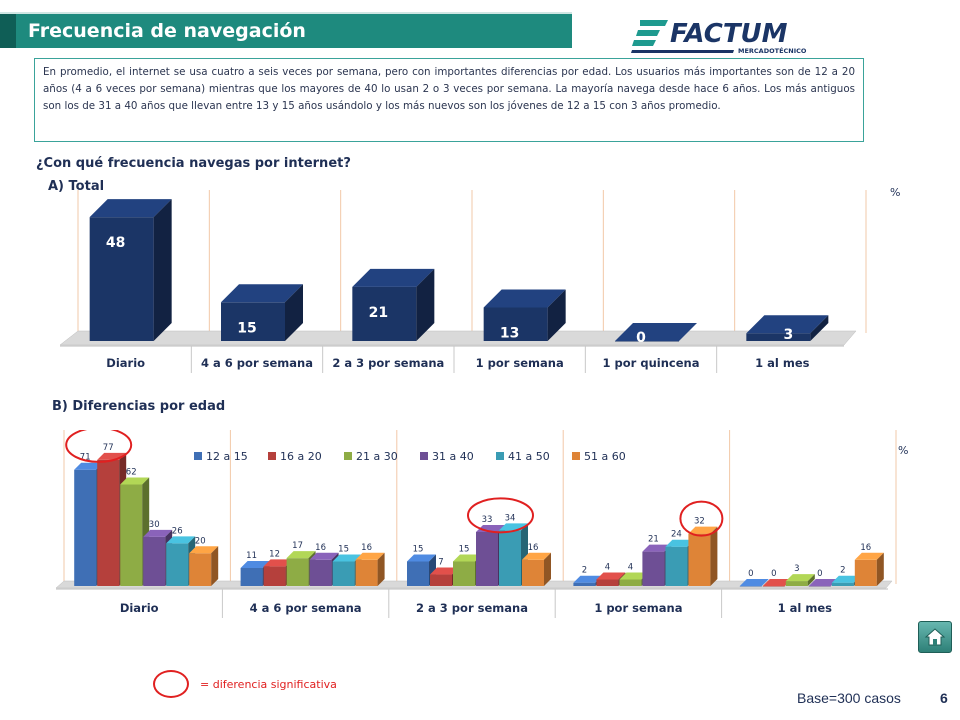  What do you see at coordinates (849, 698) in the screenshot?
I see `base-count: Base=300 casos` at bounding box center [849, 698].